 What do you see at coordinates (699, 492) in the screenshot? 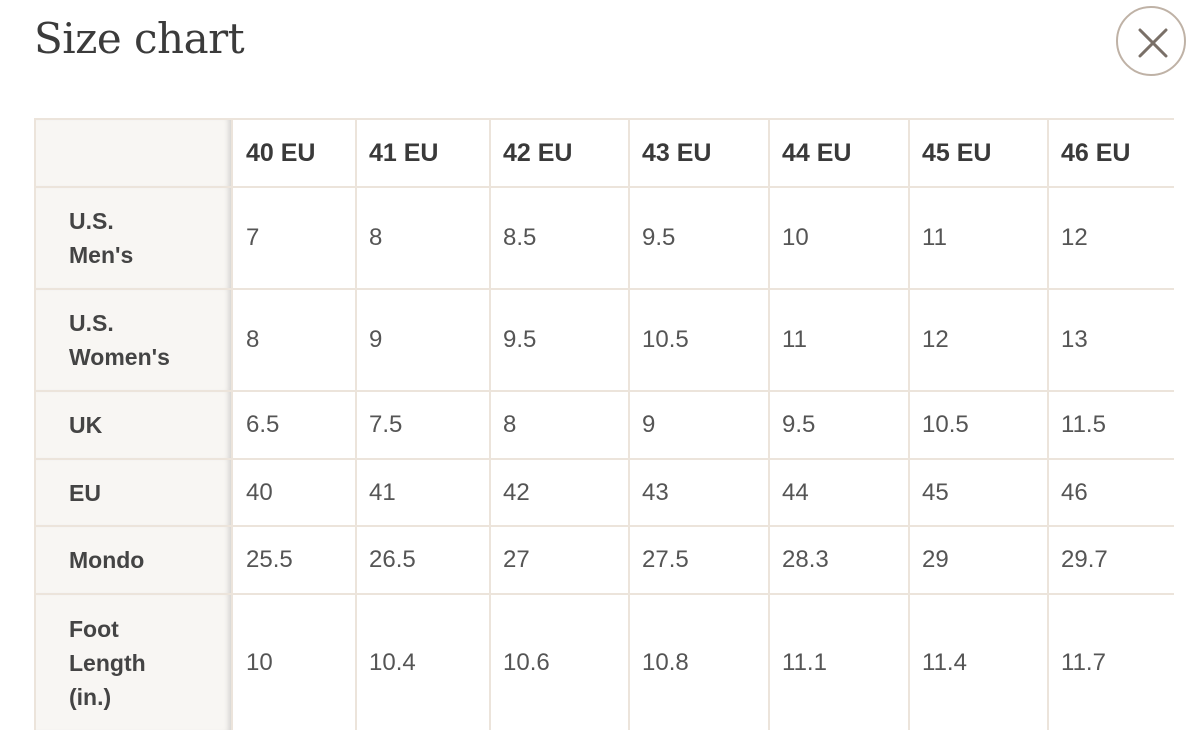
I see `table-cell: 43` at bounding box center [699, 492].